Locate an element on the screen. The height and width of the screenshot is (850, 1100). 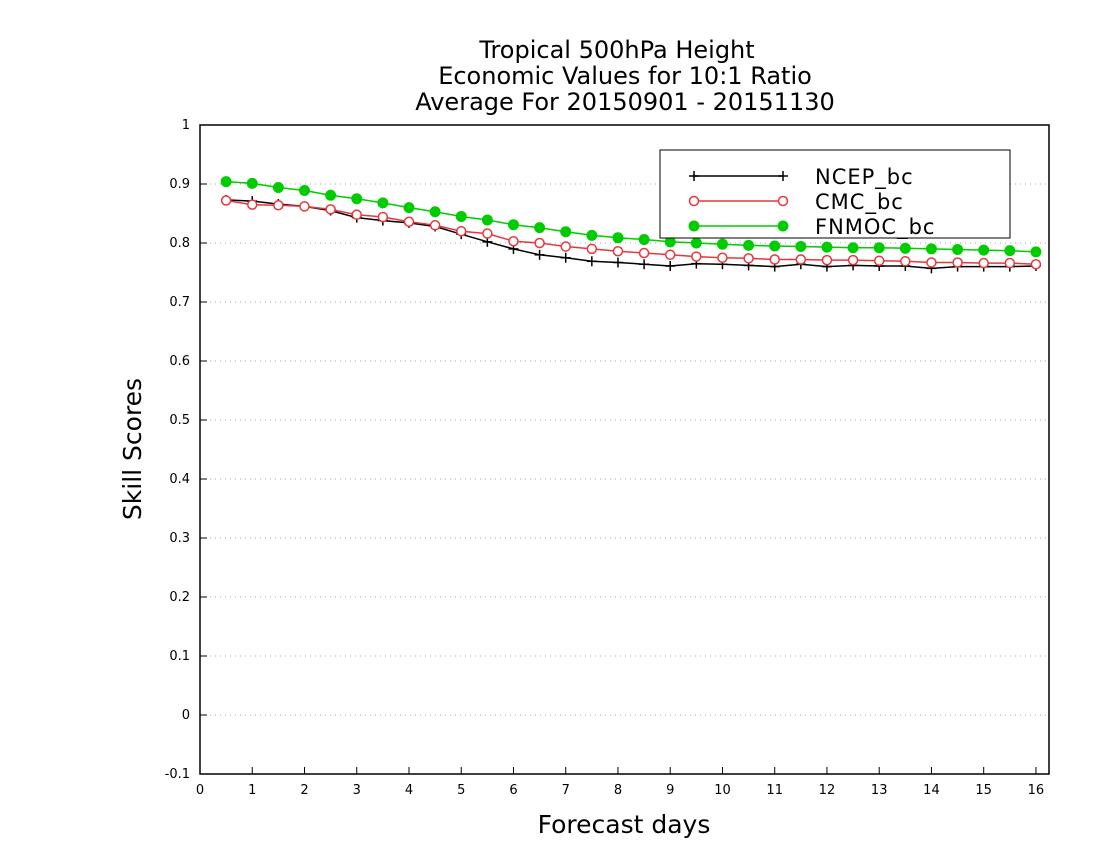
y-tick-label: 0.7 is located at coordinates (179, 302).